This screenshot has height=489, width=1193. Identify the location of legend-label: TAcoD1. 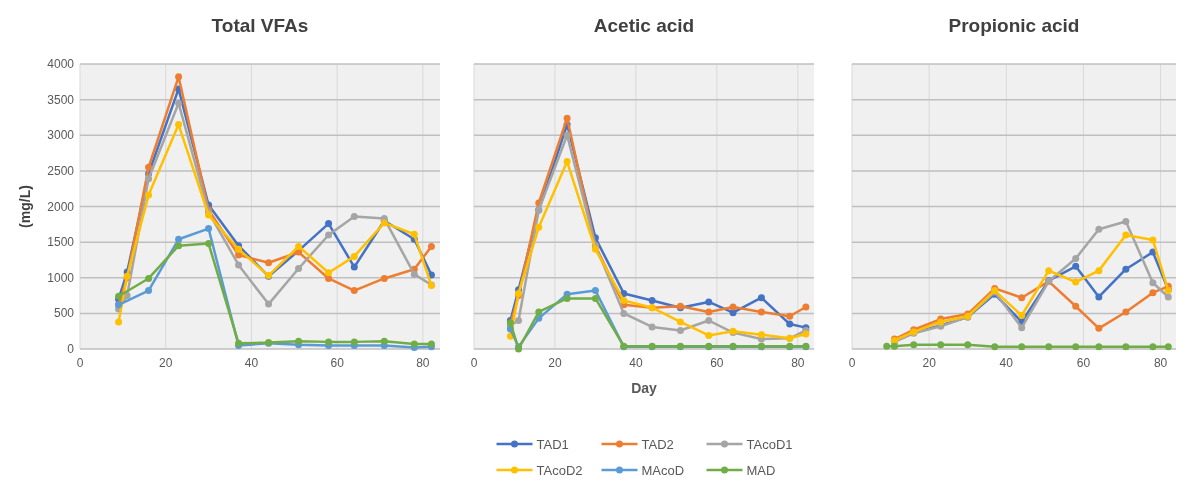
(769, 444).